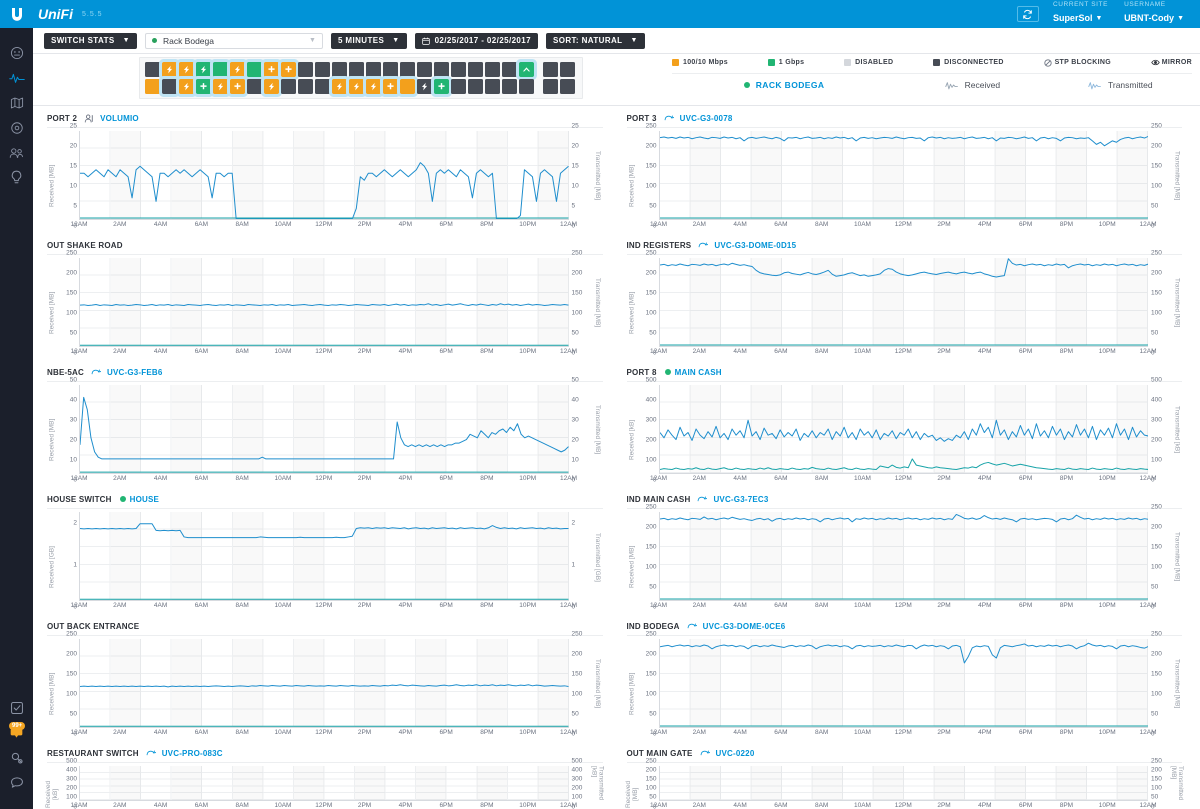 The image size is (1200, 809). What do you see at coordinates (134, 372) in the screenshot?
I see `chart-panel-subtitle: UVC-G3-FEB6` at bounding box center [134, 372].